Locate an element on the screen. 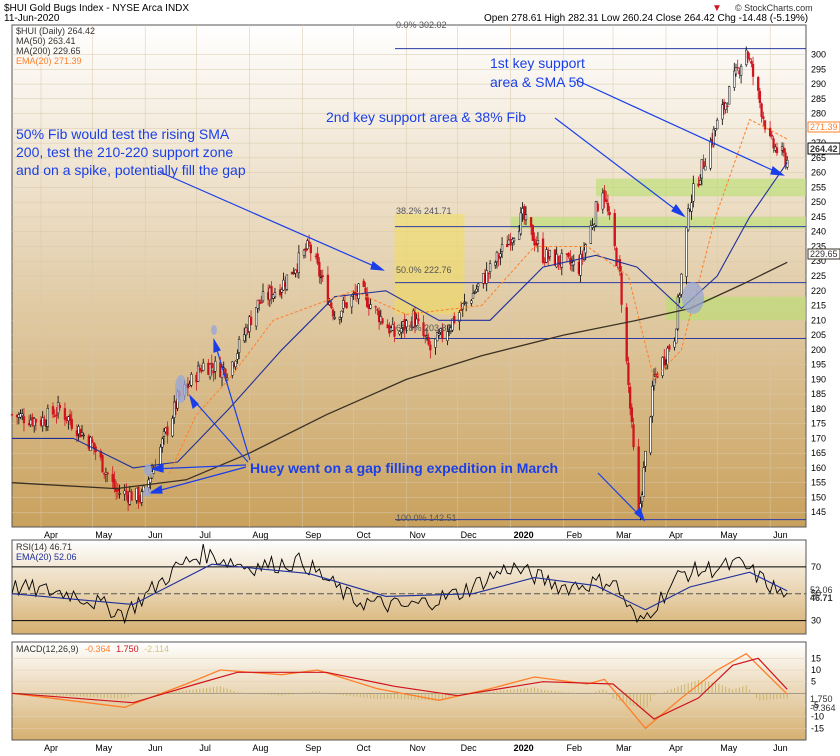  price-y-tick-label: 290 is located at coordinates (818, 84).